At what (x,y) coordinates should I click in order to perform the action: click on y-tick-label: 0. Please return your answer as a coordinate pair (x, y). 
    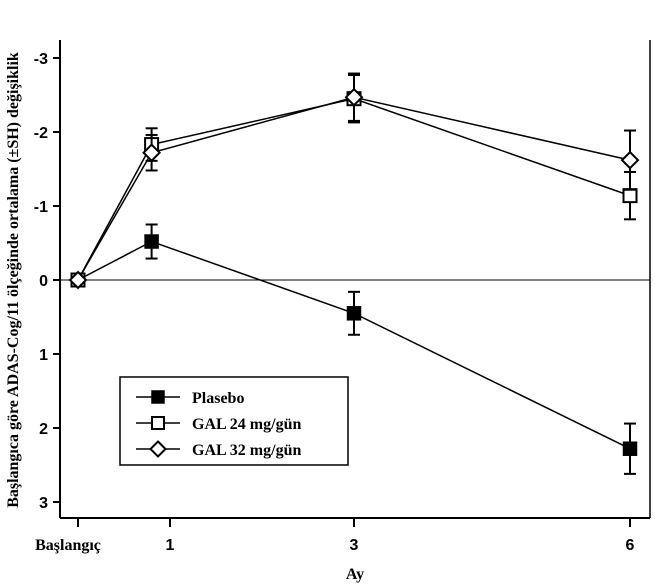
    Looking at the image, I should click on (43, 281).